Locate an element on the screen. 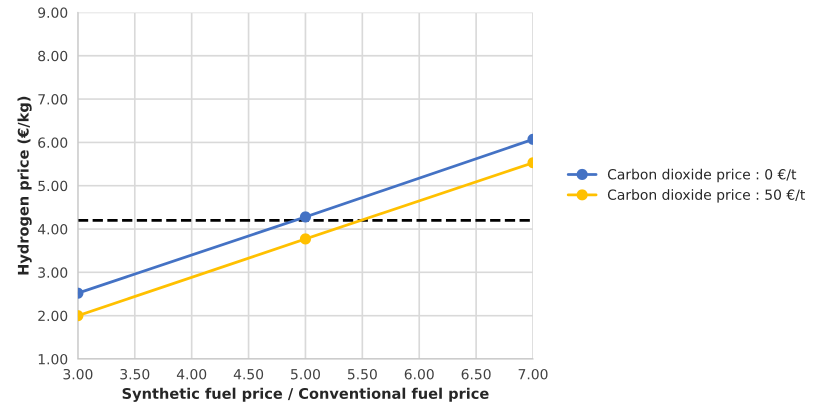 This screenshot has height=415, width=820. y-tick-label: 7.00 is located at coordinates (53, 99).